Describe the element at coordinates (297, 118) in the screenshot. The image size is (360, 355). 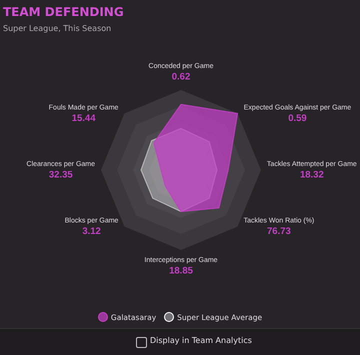
I see `text: 0.59` at that location.